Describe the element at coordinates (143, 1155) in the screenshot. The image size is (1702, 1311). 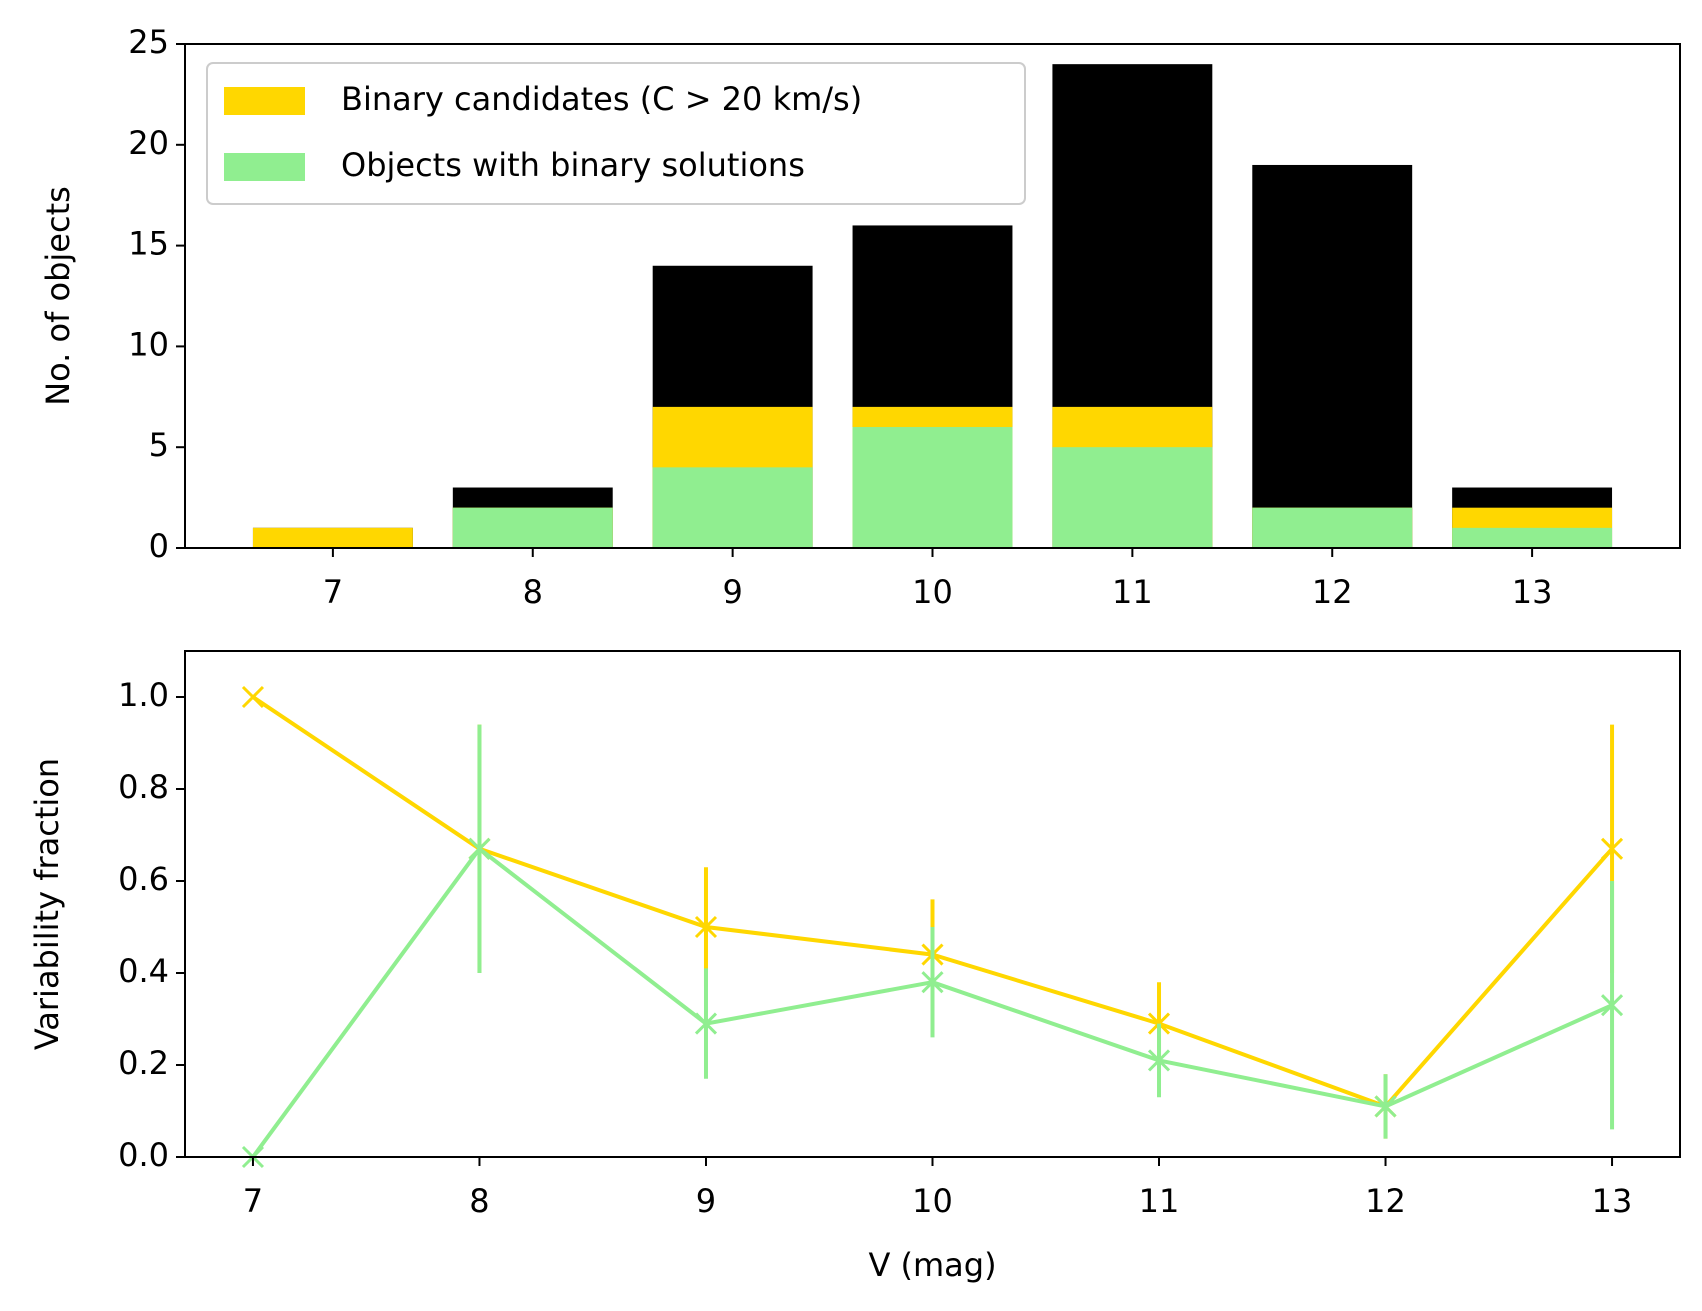
I see `y-tick-label: 0.0` at that location.